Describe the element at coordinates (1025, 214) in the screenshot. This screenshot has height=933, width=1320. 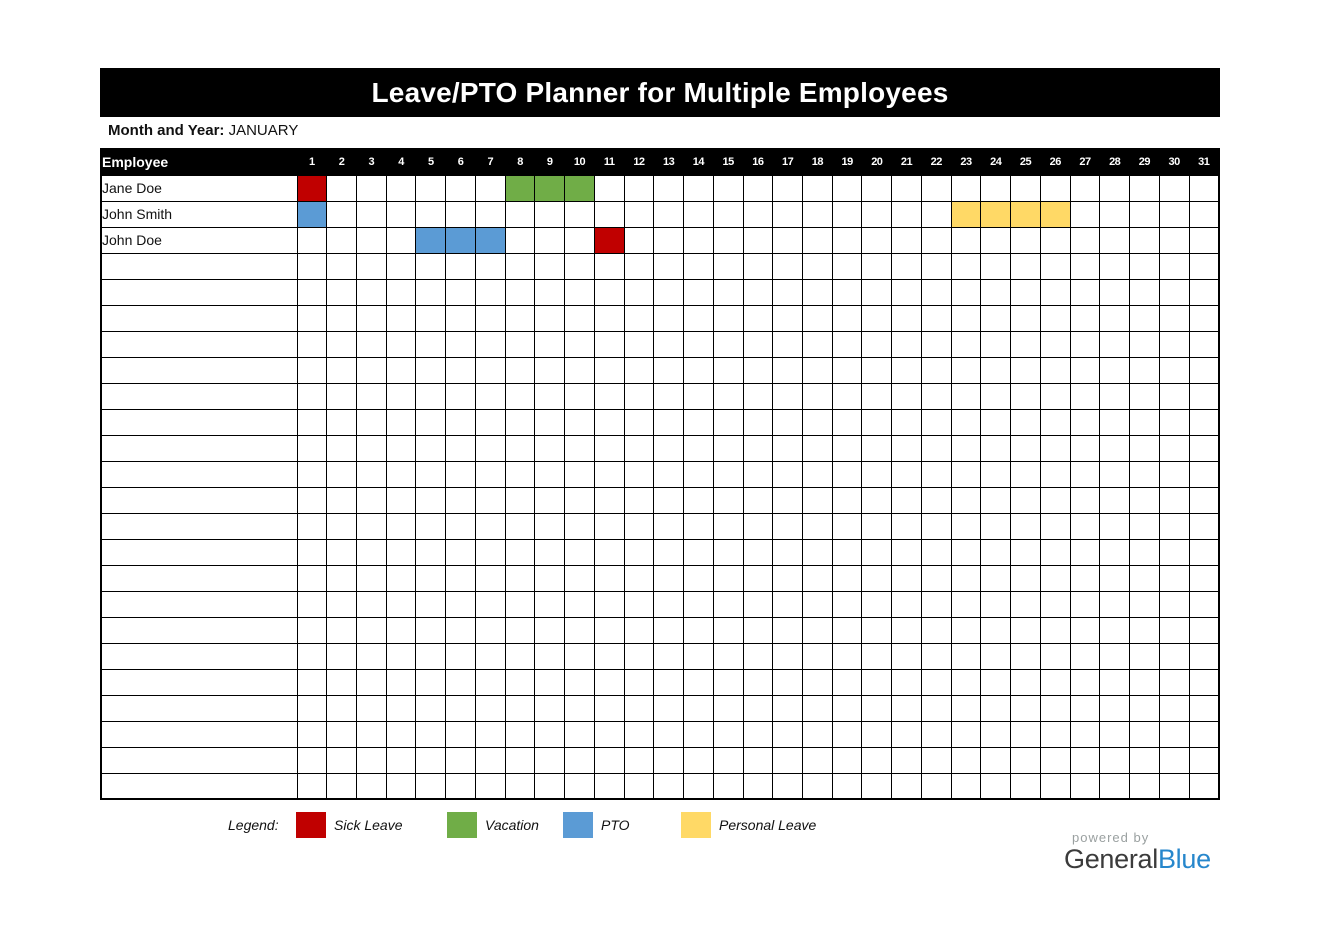
I see `leave-cell-personal` at that location.